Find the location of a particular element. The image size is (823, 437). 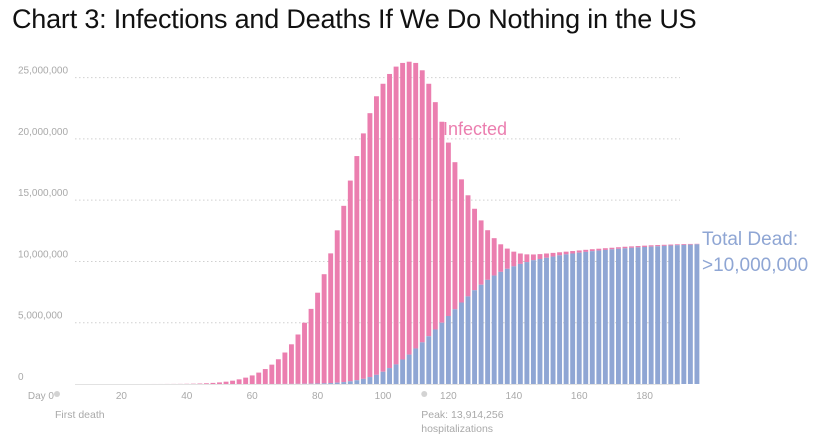

x-tick-labels: Day 0 20 40 60 80 100 120 140 160 180 is located at coordinates (341, 396).